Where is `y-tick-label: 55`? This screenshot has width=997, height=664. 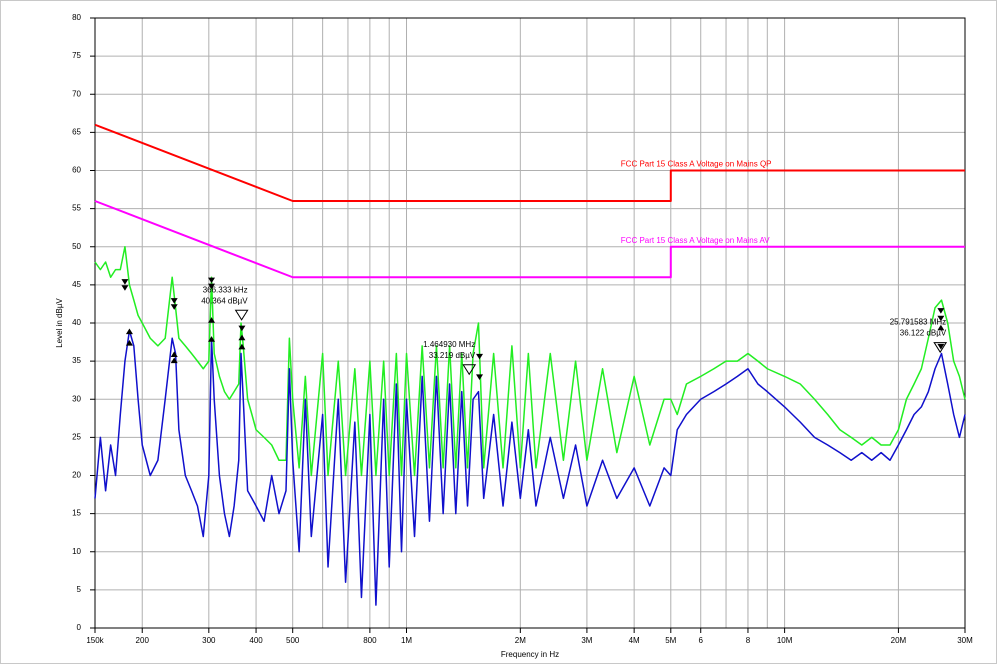 y-tick-label: 55 is located at coordinates (76, 208).